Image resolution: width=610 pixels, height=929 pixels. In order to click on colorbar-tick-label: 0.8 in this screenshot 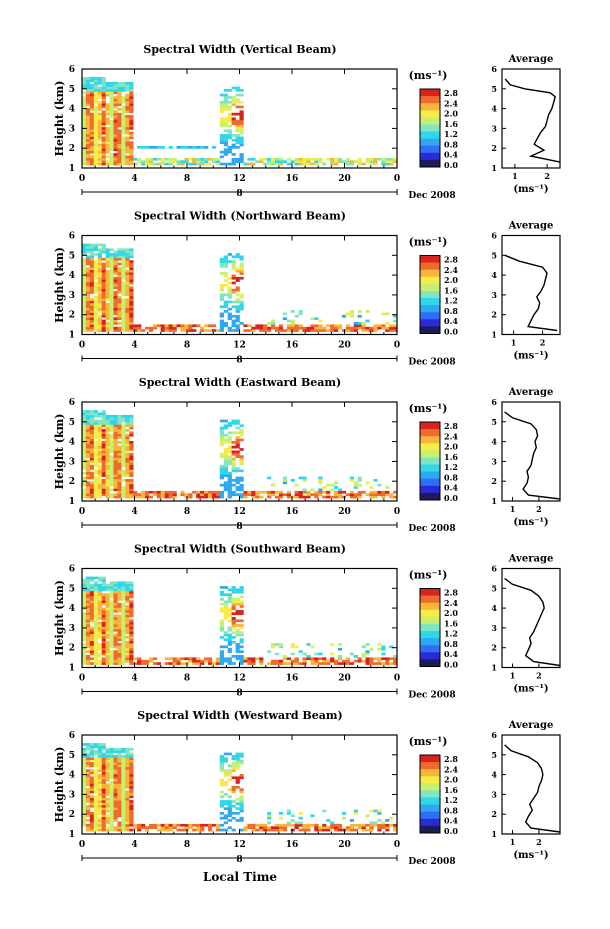, I will do `click(451, 477)`.